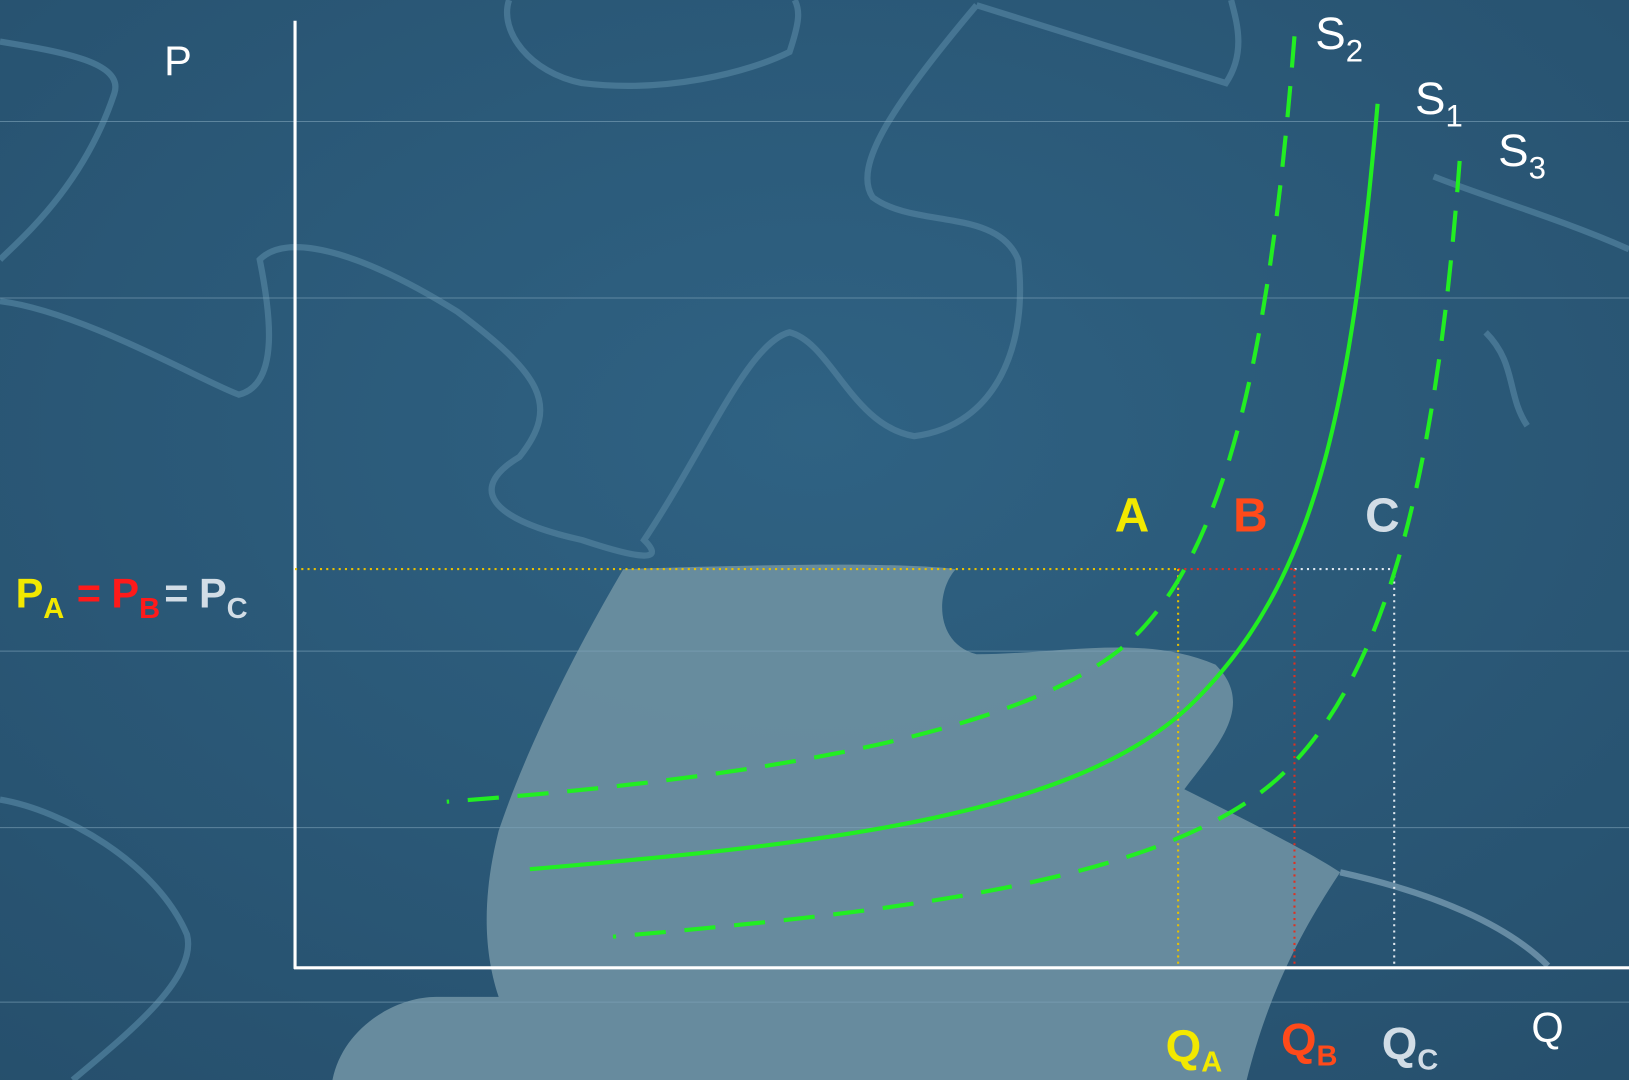  What do you see at coordinates (237, 609) in the screenshot?
I see `price-subscript: C` at bounding box center [237, 609].